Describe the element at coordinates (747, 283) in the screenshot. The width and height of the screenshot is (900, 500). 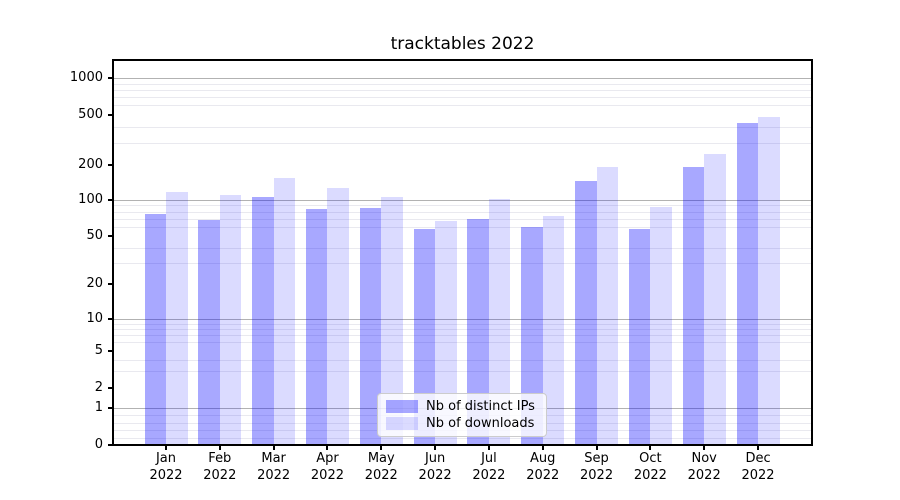
I see `bar-distinct-ips-dec` at that location.